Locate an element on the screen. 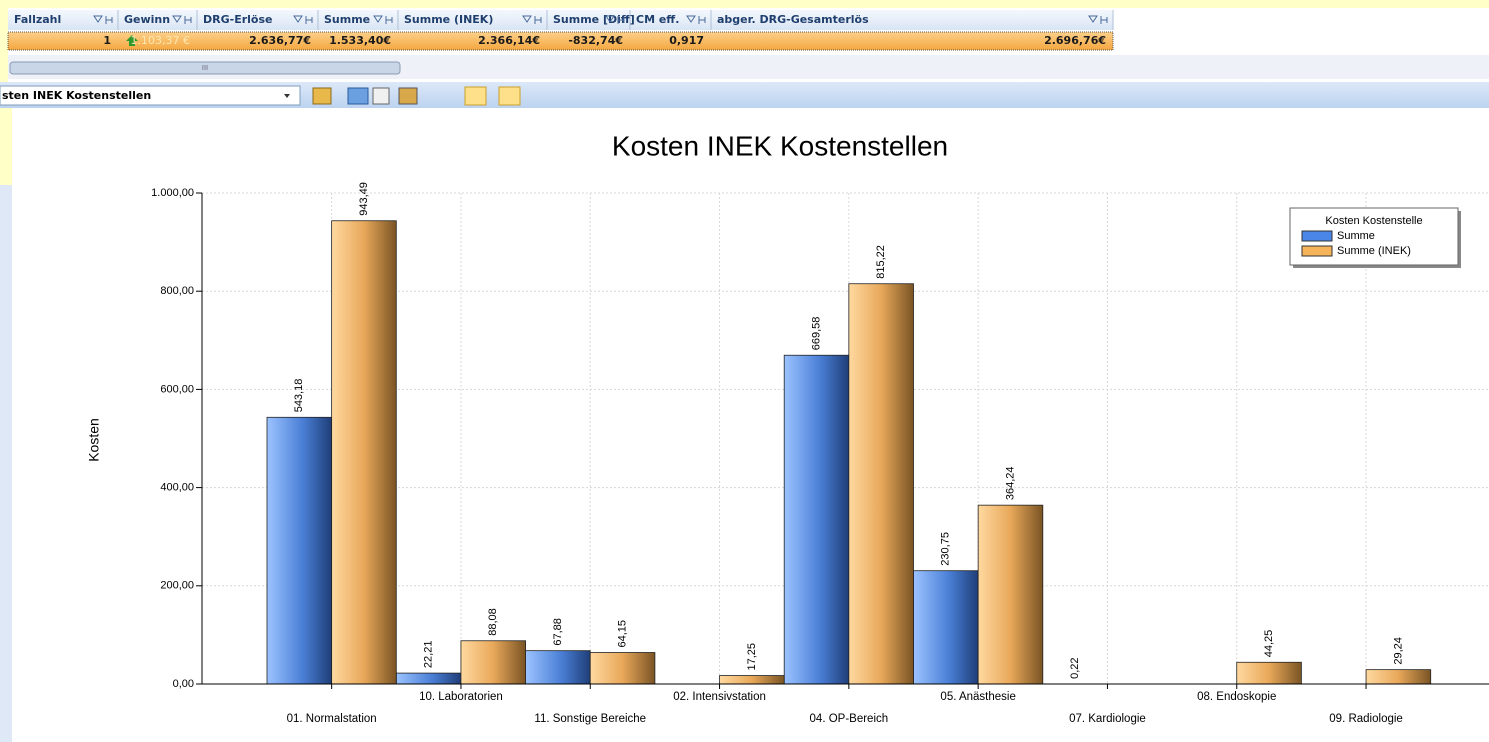  chart-title: Kosten INEK Kostenstellen is located at coordinates (780, 145).